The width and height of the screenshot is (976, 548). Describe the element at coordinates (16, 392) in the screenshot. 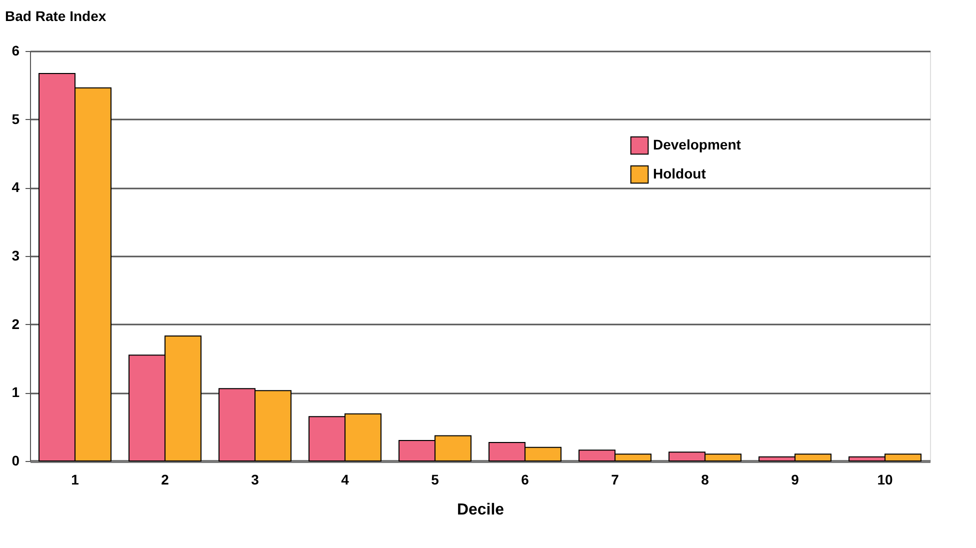

I see `y-tick-label: 1` at that location.